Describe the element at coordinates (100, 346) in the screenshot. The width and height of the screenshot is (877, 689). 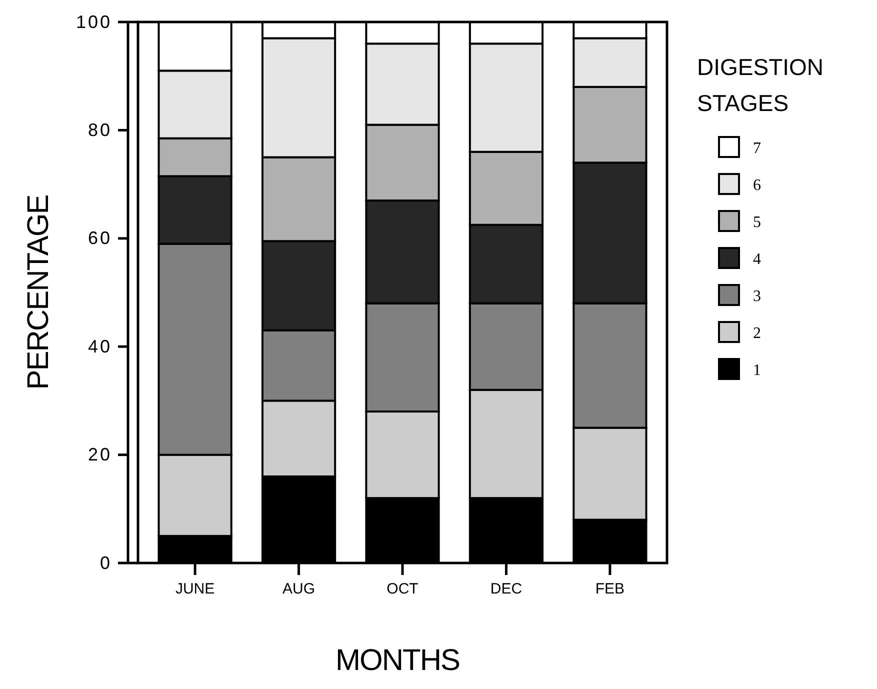
I see `y-tick-label: 40` at that location.